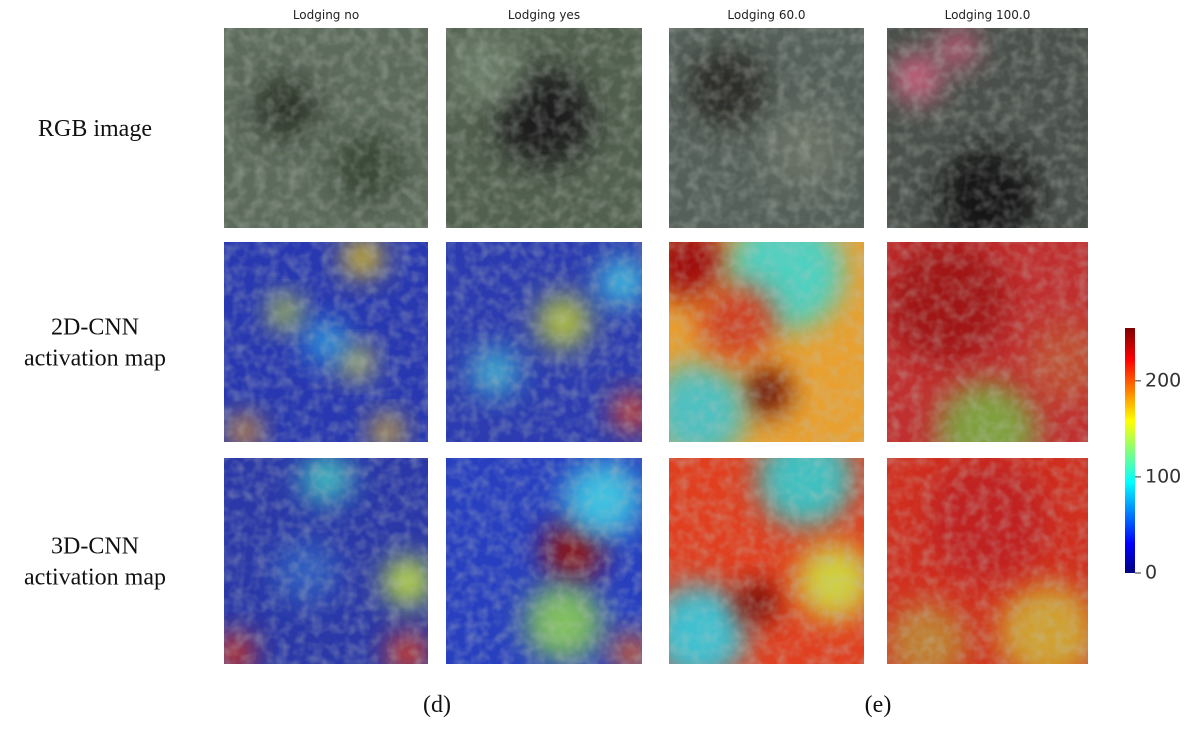 Image resolution: width=1200 pixels, height=732 pixels. What do you see at coordinates (544, 15) in the screenshot?
I see `column-header: Lodging yes` at bounding box center [544, 15].